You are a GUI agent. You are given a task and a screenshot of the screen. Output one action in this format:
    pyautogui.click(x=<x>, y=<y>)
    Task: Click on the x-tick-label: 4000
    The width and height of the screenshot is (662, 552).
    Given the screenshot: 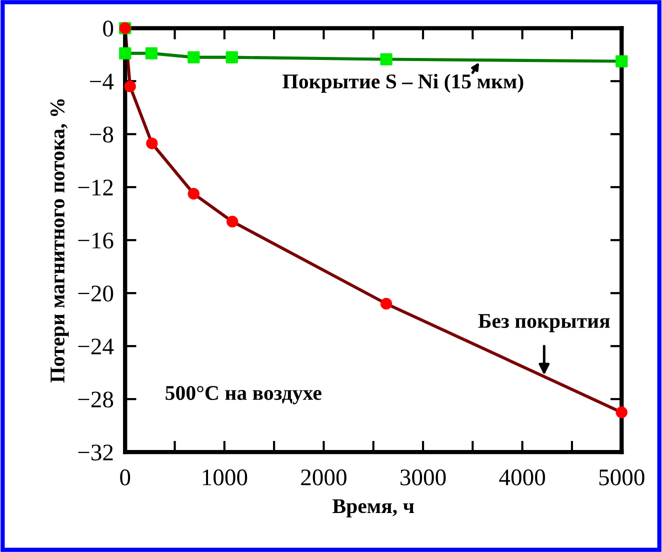 What is the action you would take?
    pyautogui.click(x=522, y=477)
    